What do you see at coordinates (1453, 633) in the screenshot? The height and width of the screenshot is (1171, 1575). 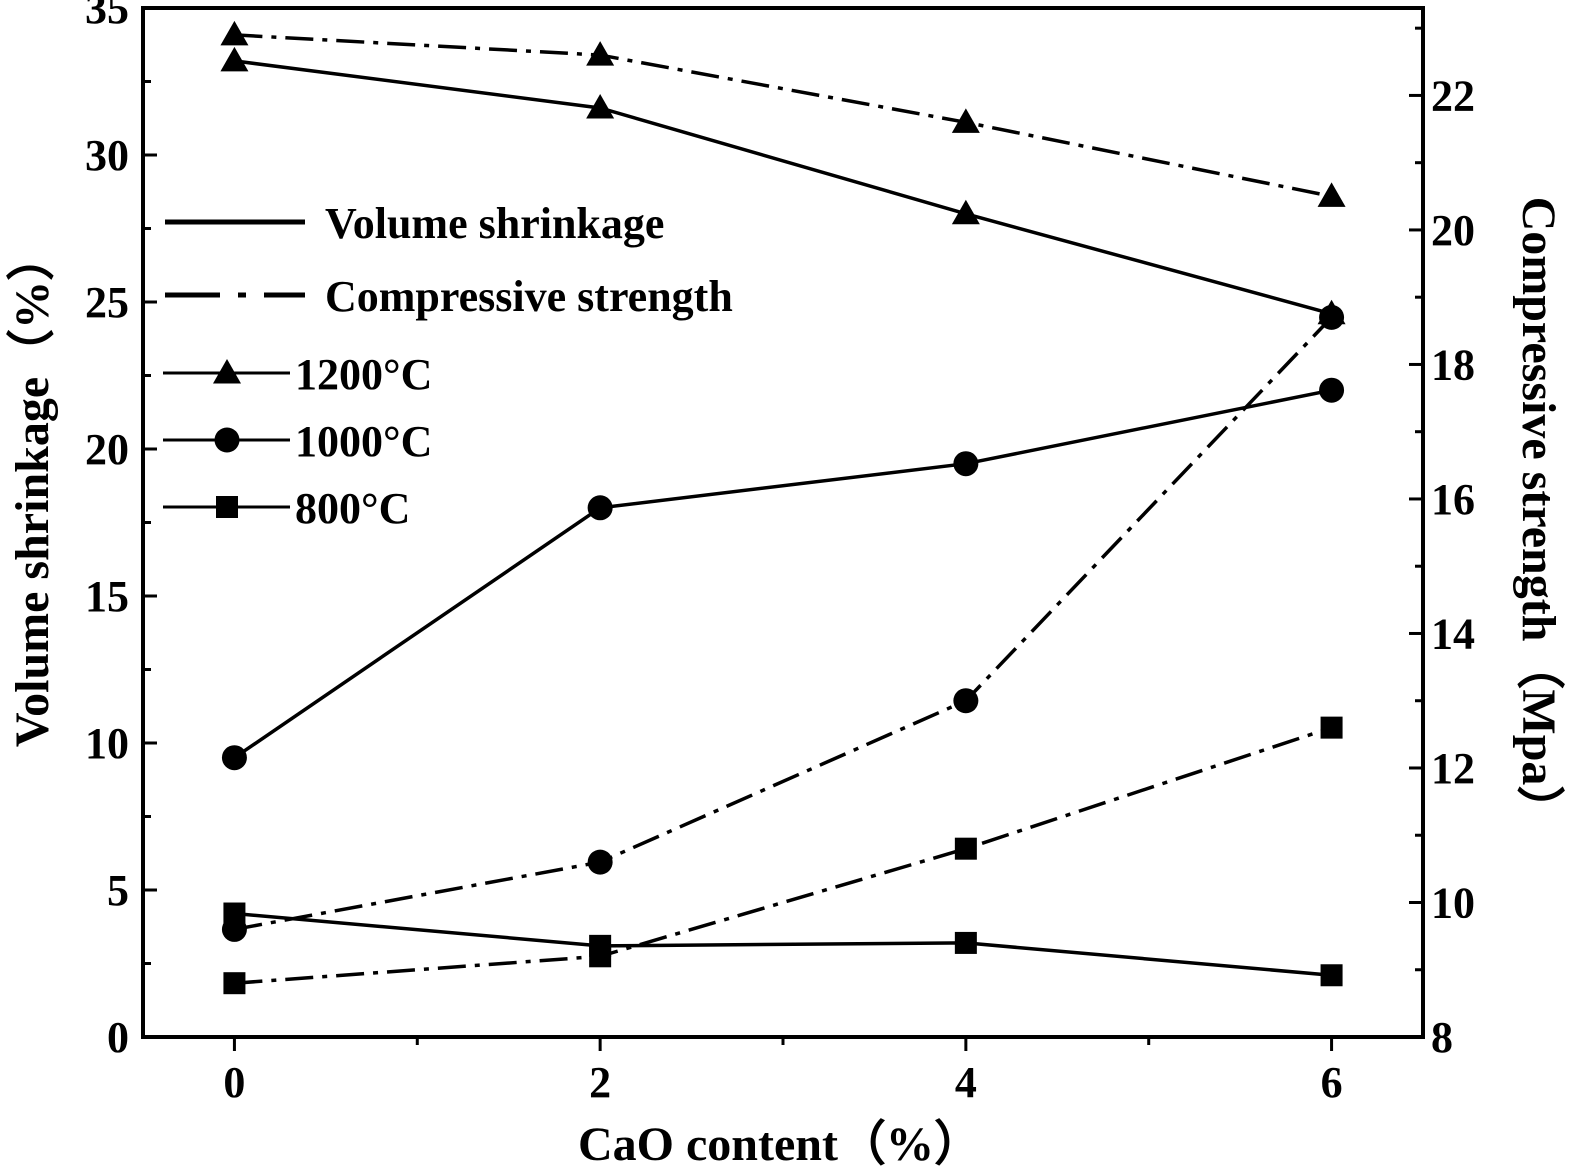 I see `right-y-tick-label: 14` at bounding box center [1453, 633].